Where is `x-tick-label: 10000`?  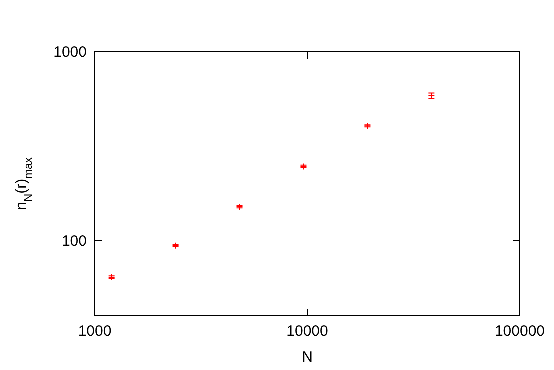 x-tick-label: 10000 is located at coordinates (307, 331).